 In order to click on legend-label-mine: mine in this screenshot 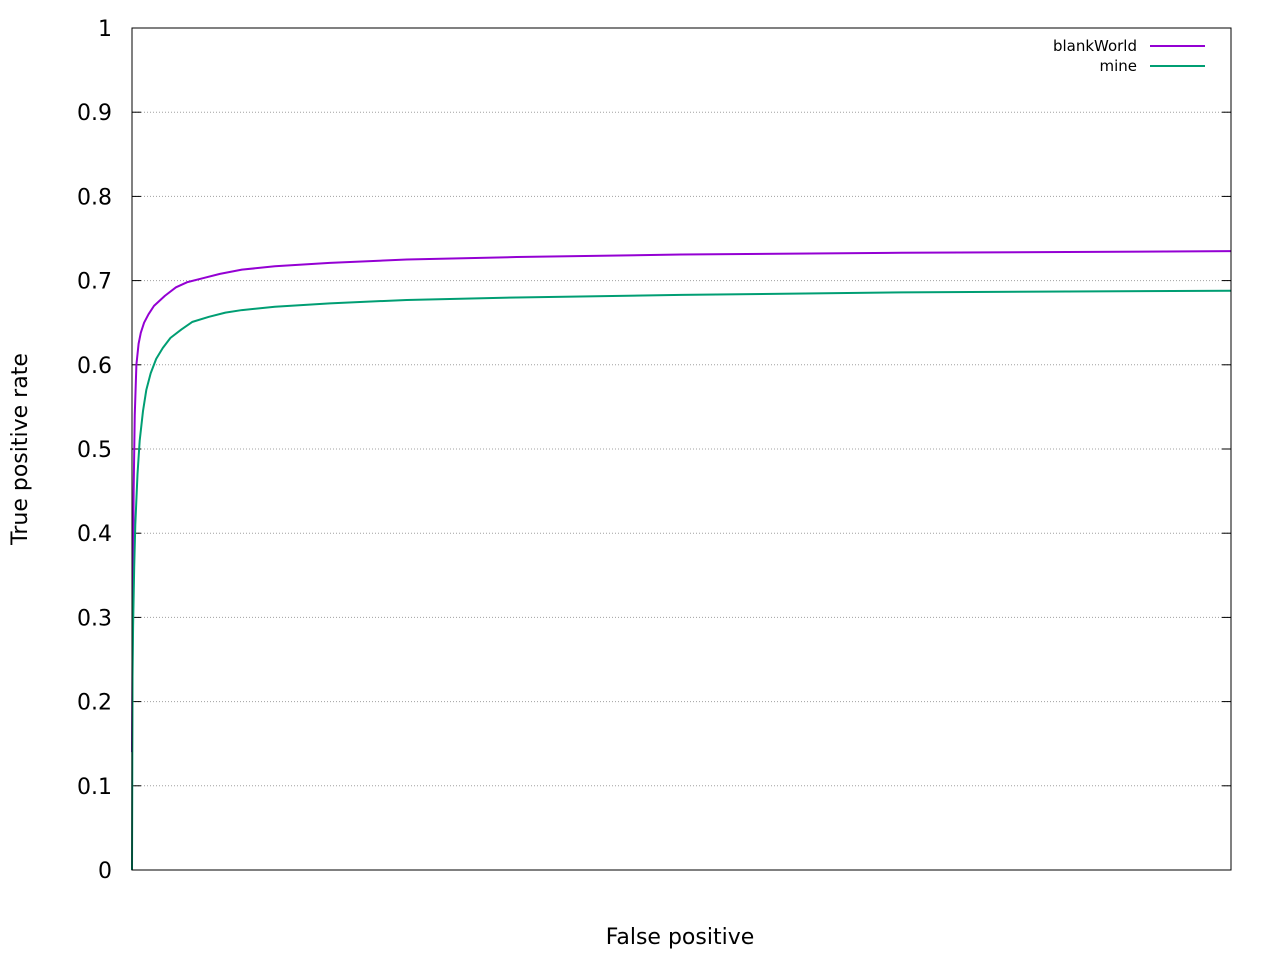, I will do `click(1118, 66)`.